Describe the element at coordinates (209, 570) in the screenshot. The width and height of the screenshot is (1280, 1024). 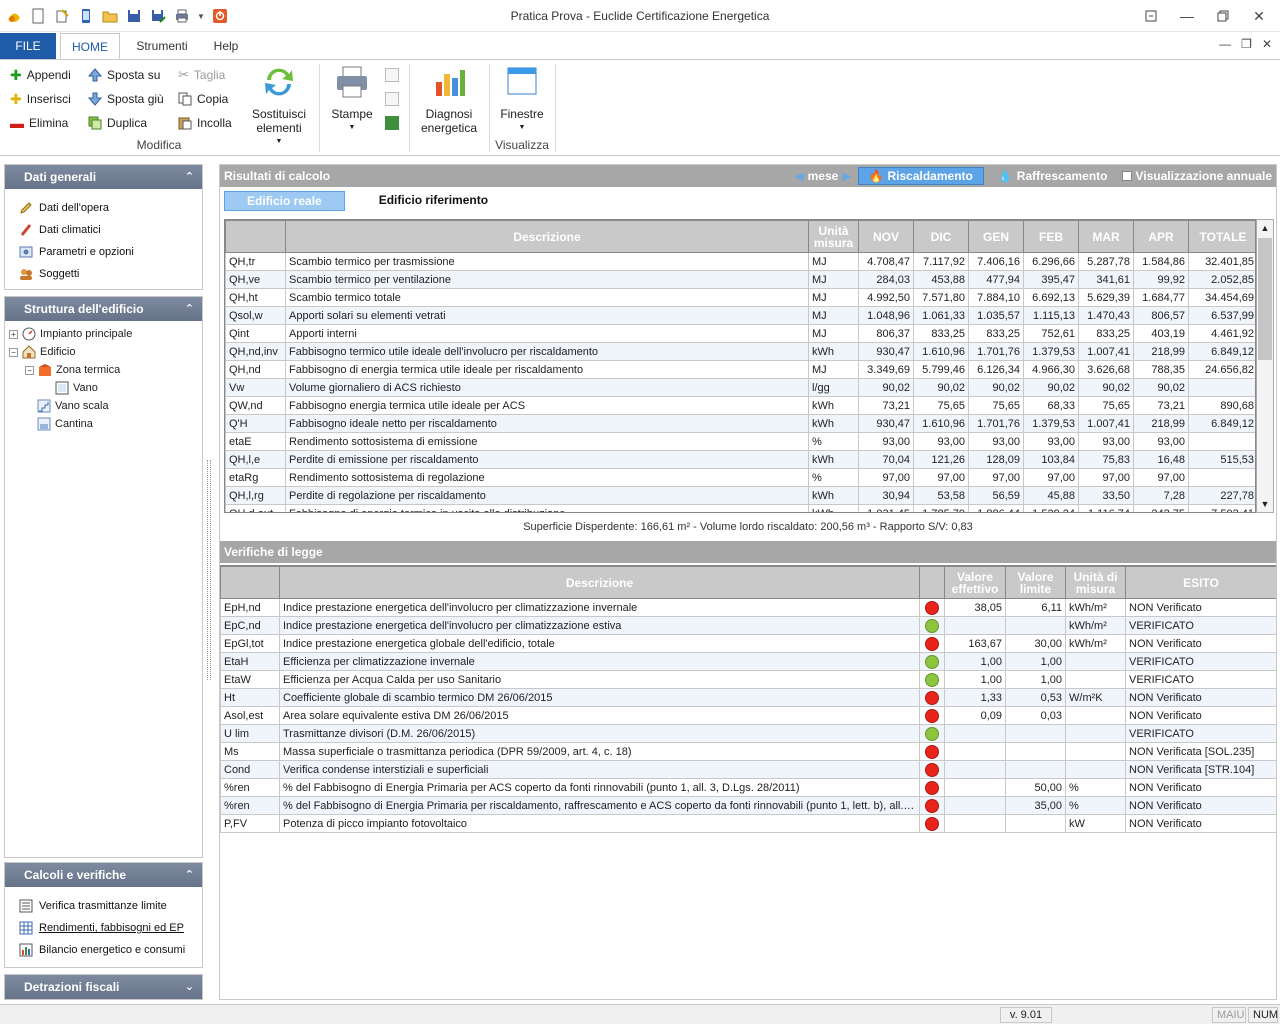
I see `panel-splitter` at that location.